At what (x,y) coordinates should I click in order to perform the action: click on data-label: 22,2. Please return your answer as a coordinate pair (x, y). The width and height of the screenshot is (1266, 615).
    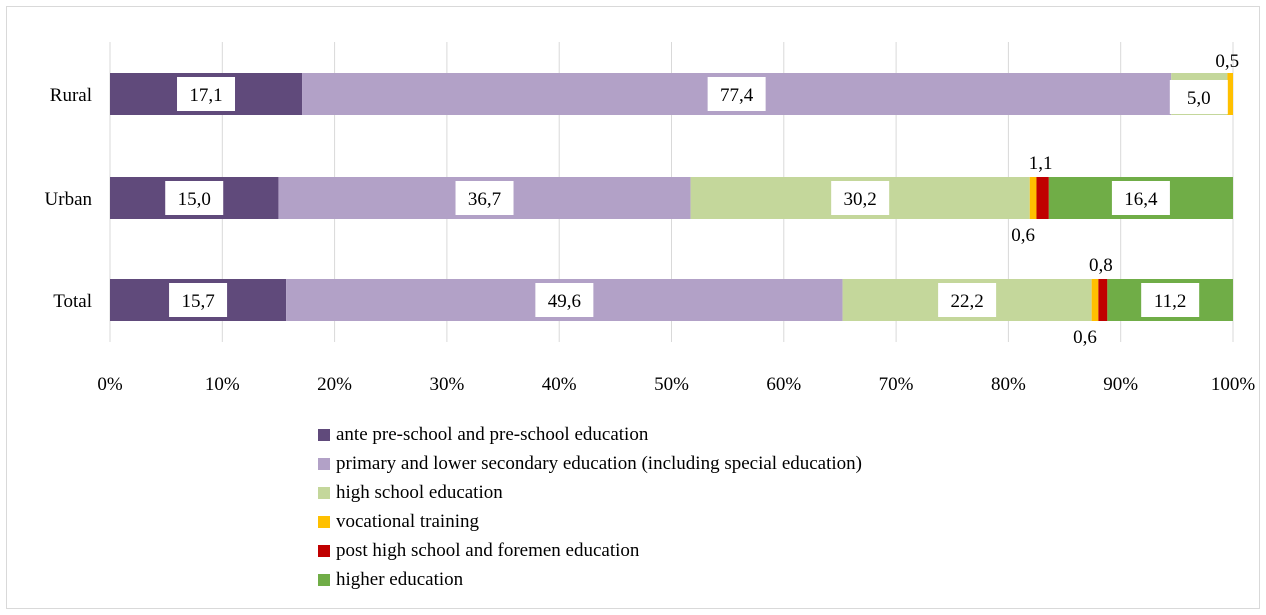
    Looking at the image, I should click on (966, 301).